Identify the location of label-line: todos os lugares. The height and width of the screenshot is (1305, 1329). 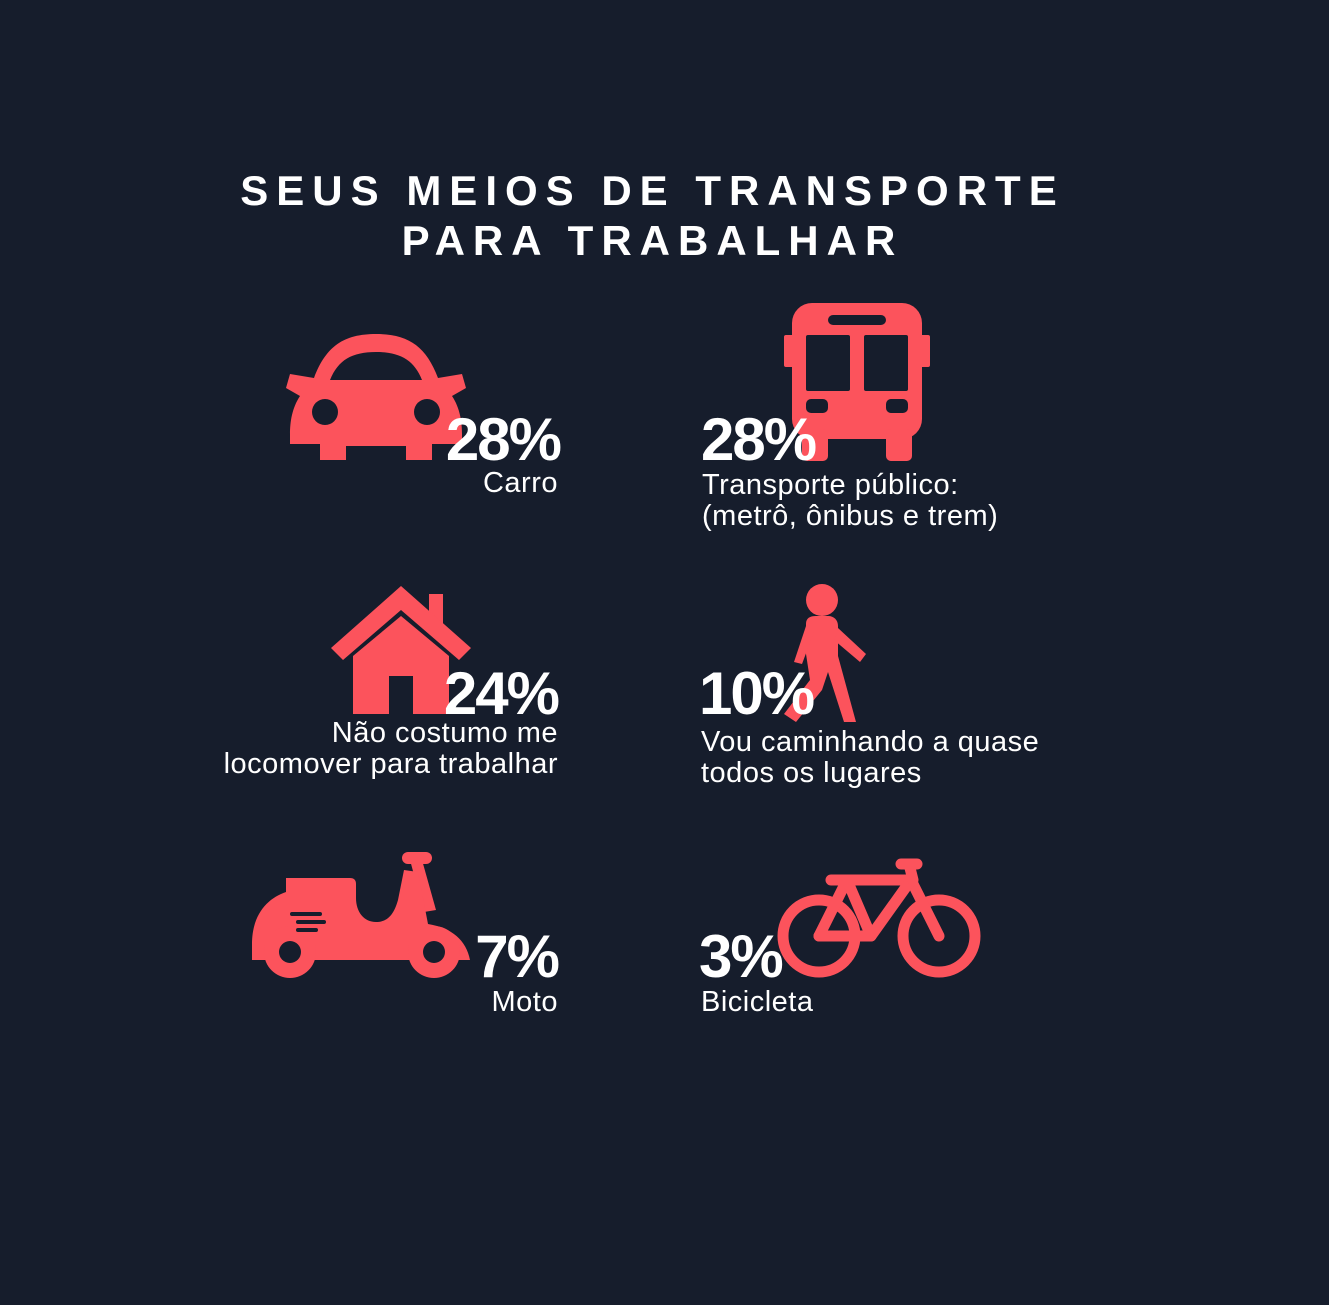
(811, 773).